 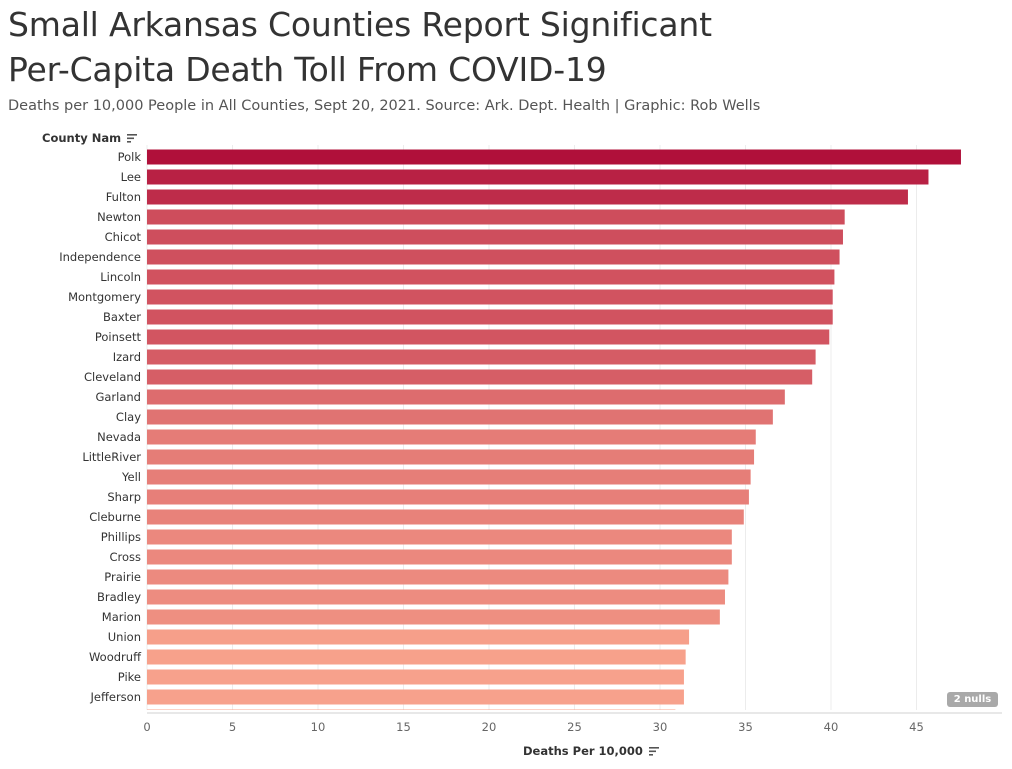 I want to click on category-label: Bradley, so click(x=119, y=597).